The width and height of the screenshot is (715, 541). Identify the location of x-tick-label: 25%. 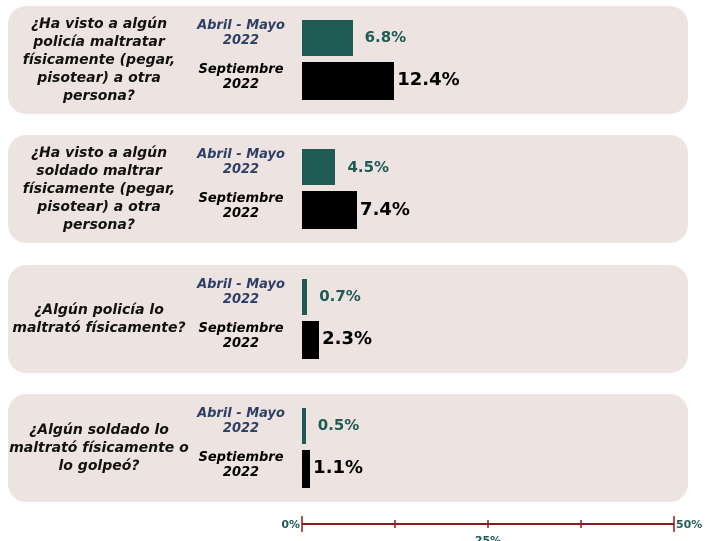
(488, 537).